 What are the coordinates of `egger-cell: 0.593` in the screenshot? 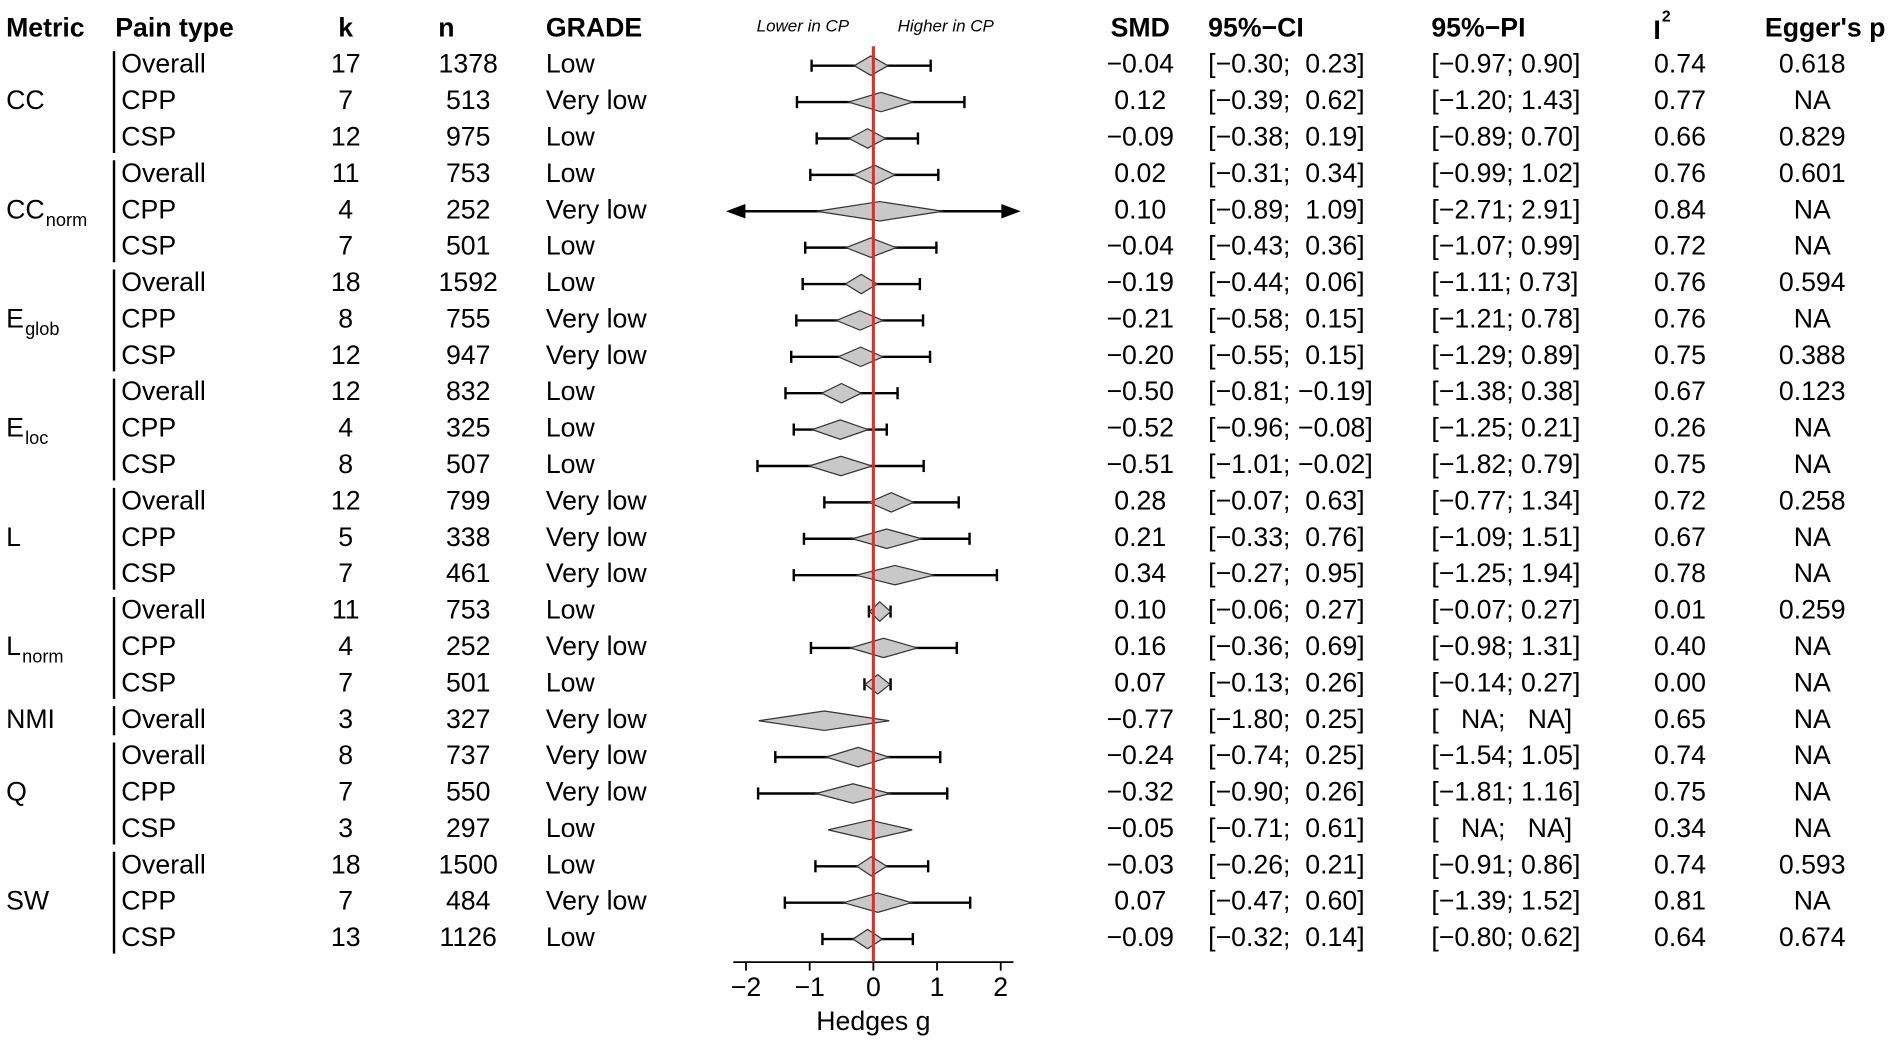 It's located at (1812, 864).